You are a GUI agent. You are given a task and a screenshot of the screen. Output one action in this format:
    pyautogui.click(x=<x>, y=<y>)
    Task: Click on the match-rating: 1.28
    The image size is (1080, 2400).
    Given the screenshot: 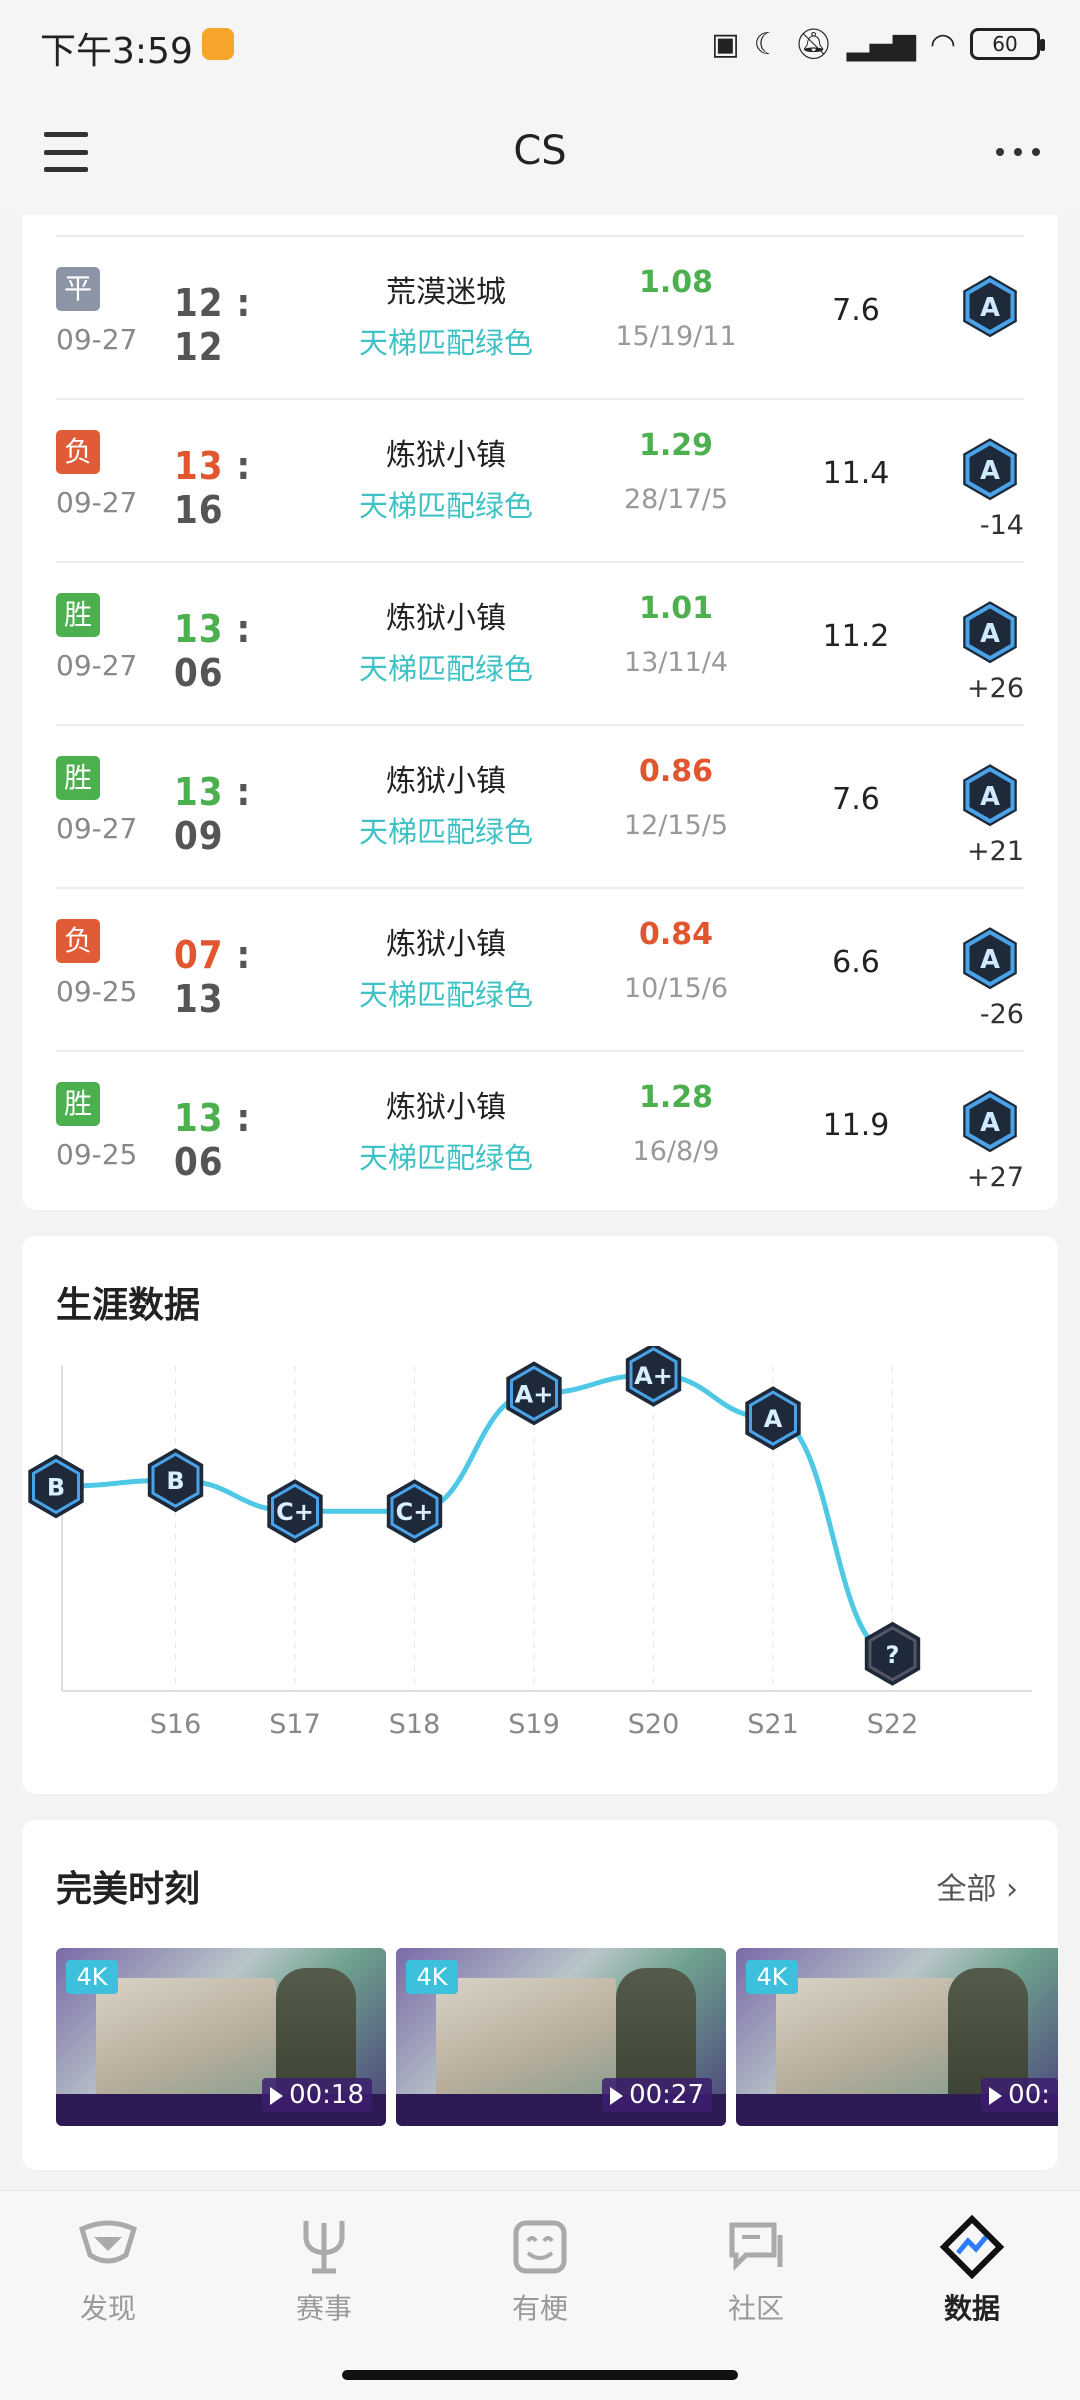 What is the action you would take?
    pyautogui.click(x=676, y=1097)
    